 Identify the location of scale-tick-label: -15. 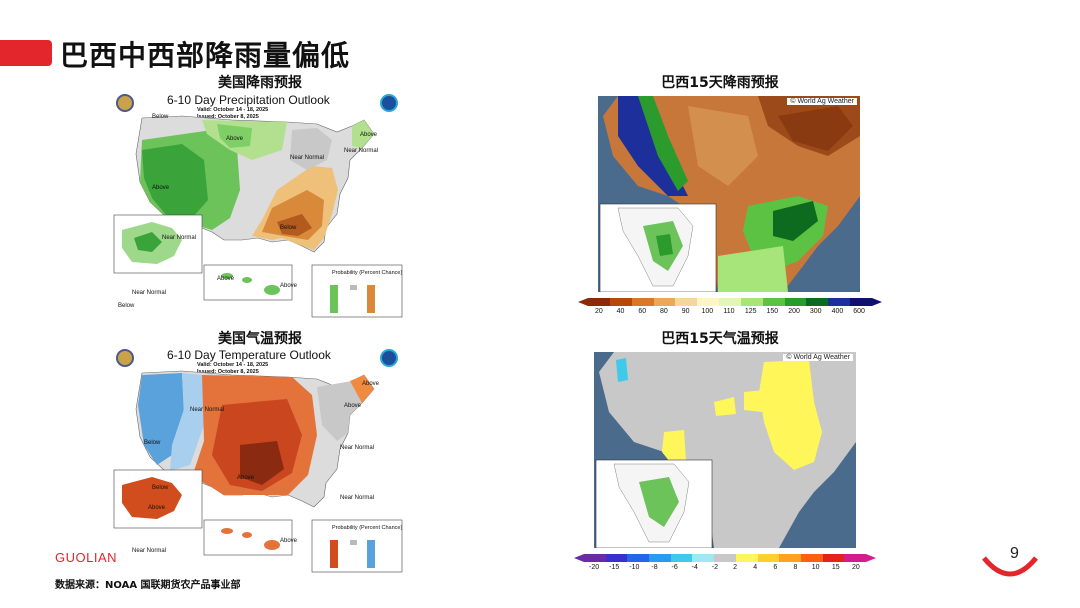
(614, 567).